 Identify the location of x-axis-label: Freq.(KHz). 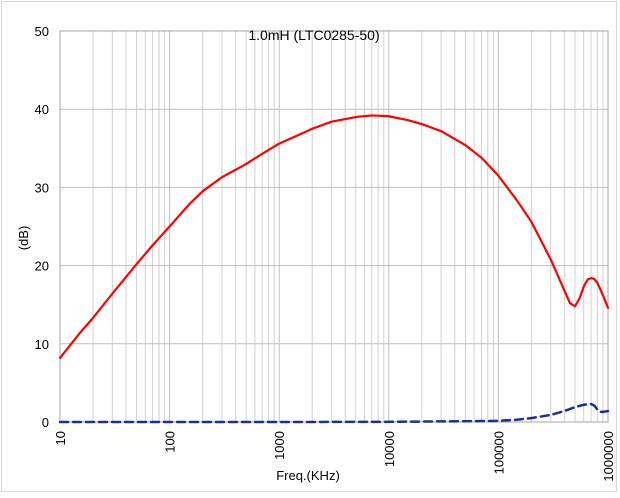
(308, 475).